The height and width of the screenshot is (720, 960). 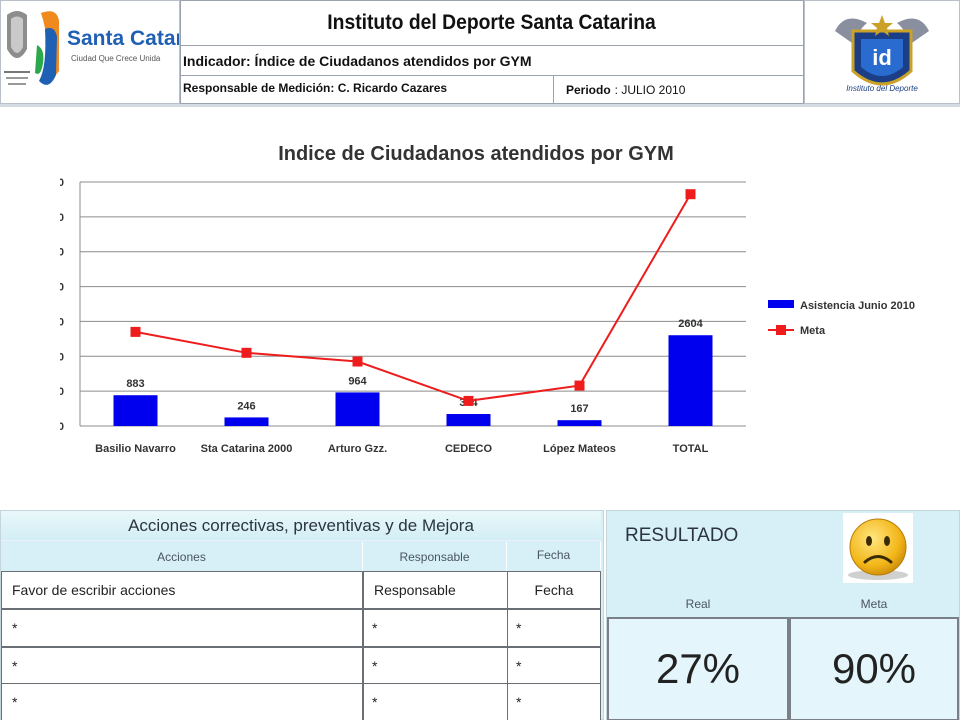 What do you see at coordinates (62, 183) in the screenshot?
I see `y-tick-label: 7000` at bounding box center [62, 183].